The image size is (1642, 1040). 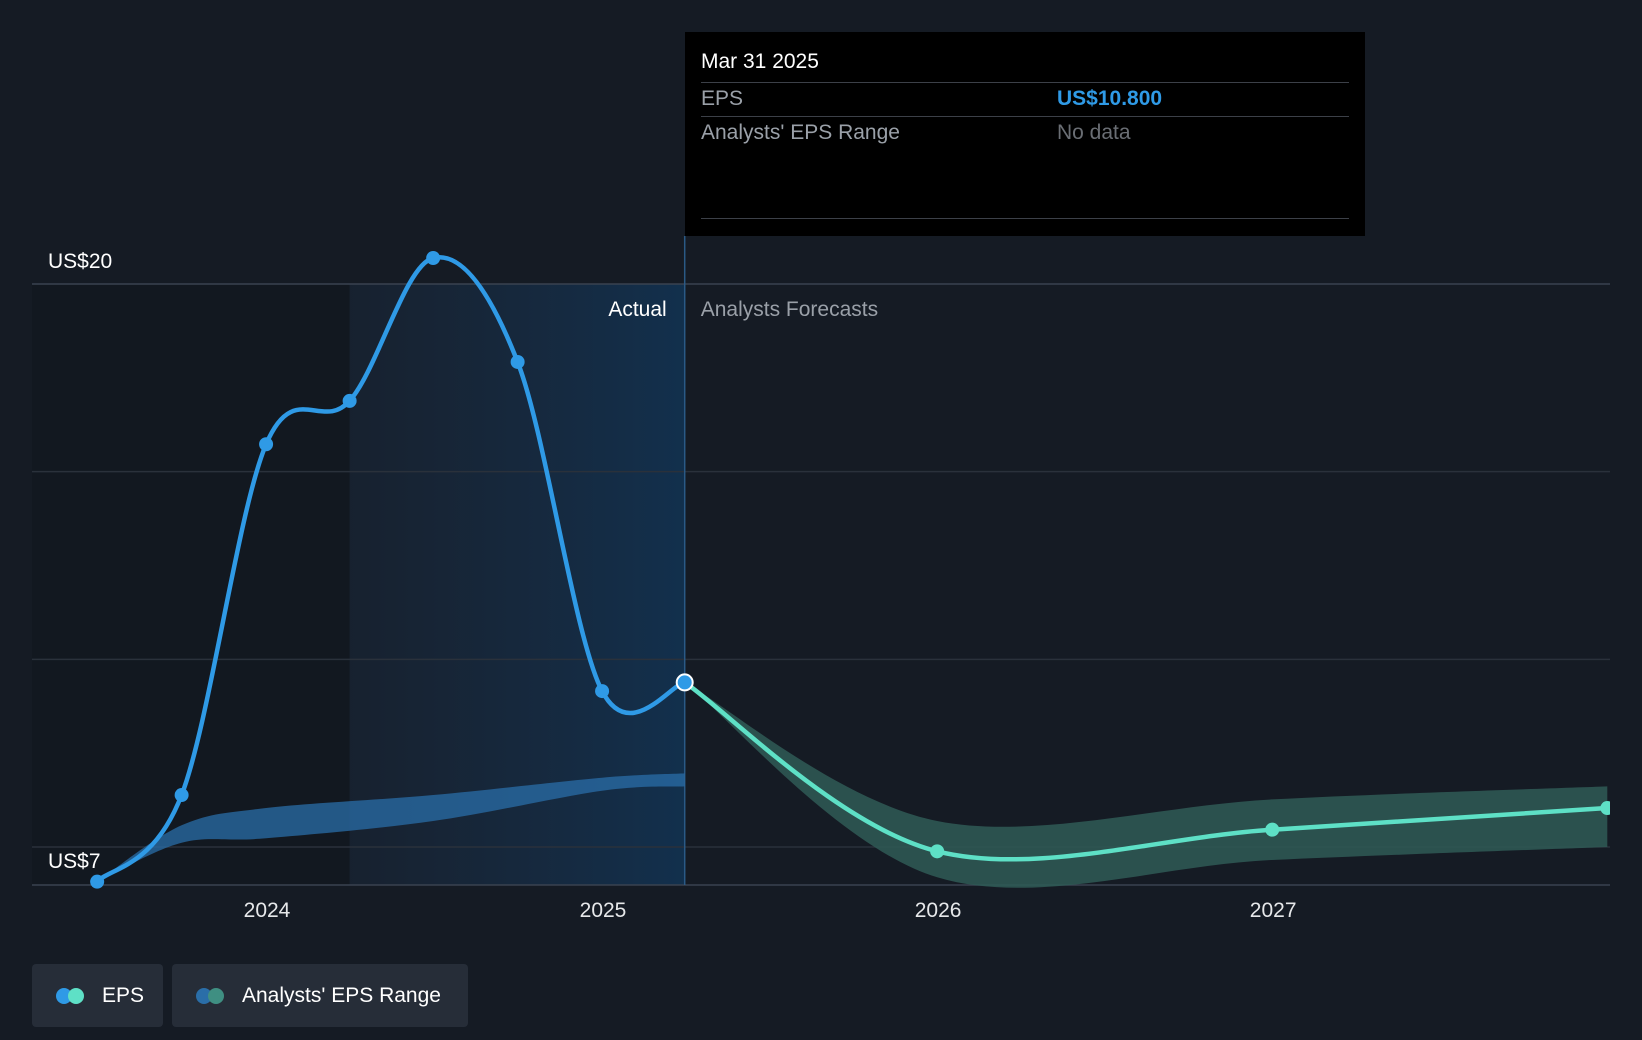 What do you see at coordinates (216, 995) in the screenshot?
I see `legend-range-dot-forecast` at bounding box center [216, 995].